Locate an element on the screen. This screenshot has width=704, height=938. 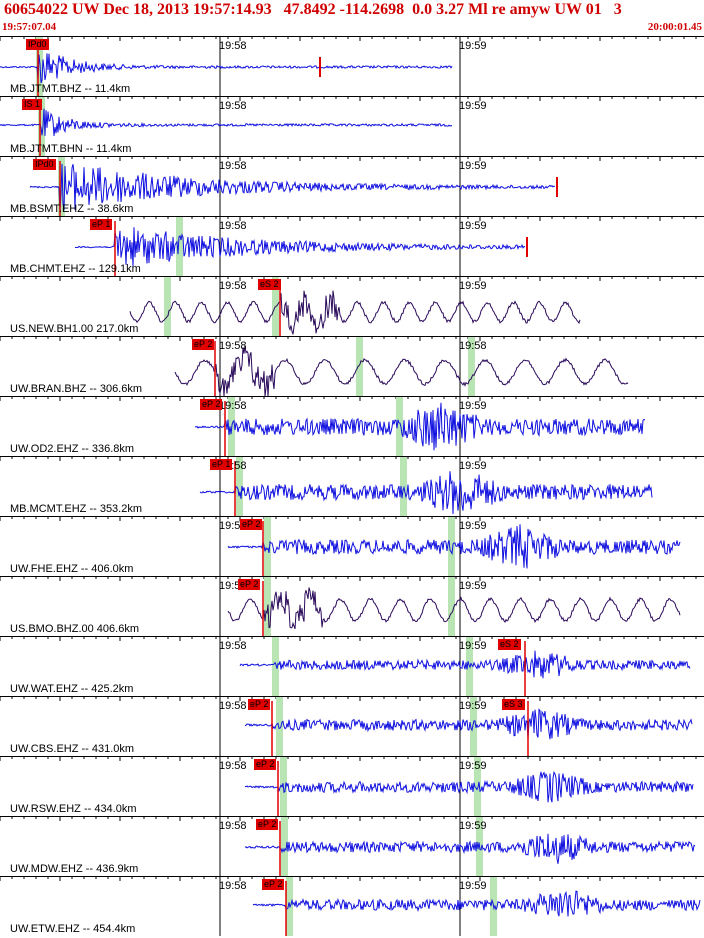
station-label: UW.WAT.EHZ -- 425.2km is located at coordinates (72, 689).